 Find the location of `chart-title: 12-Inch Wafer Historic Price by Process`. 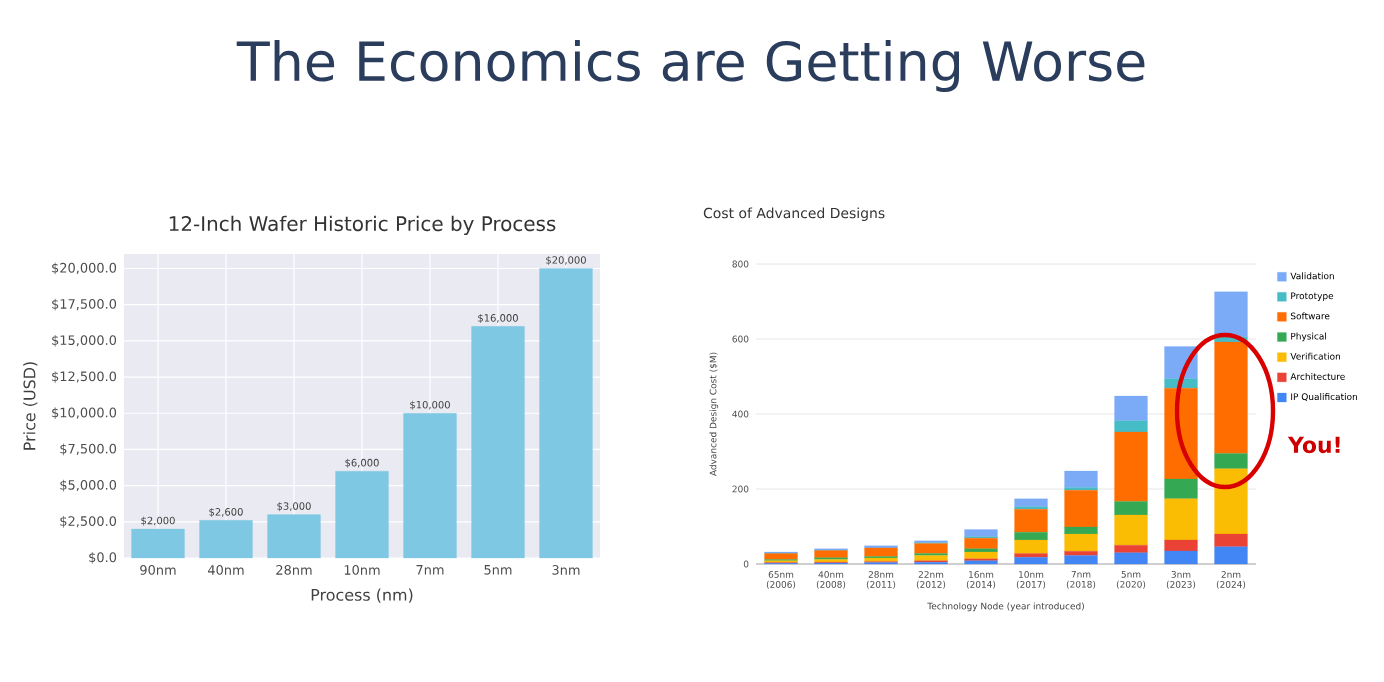

chart-title: 12-Inch Wafer Historic Price by Process is located at coordinates (362, 225).